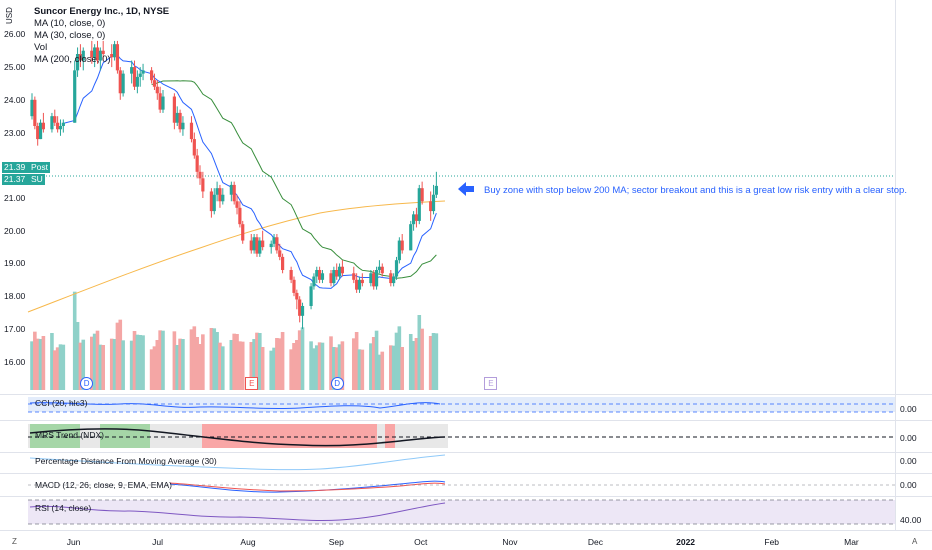  What do you see at coordinates (41, 47) in the screenshot?
I see `legend-vol: Vol` at bounding box center [41, 47].